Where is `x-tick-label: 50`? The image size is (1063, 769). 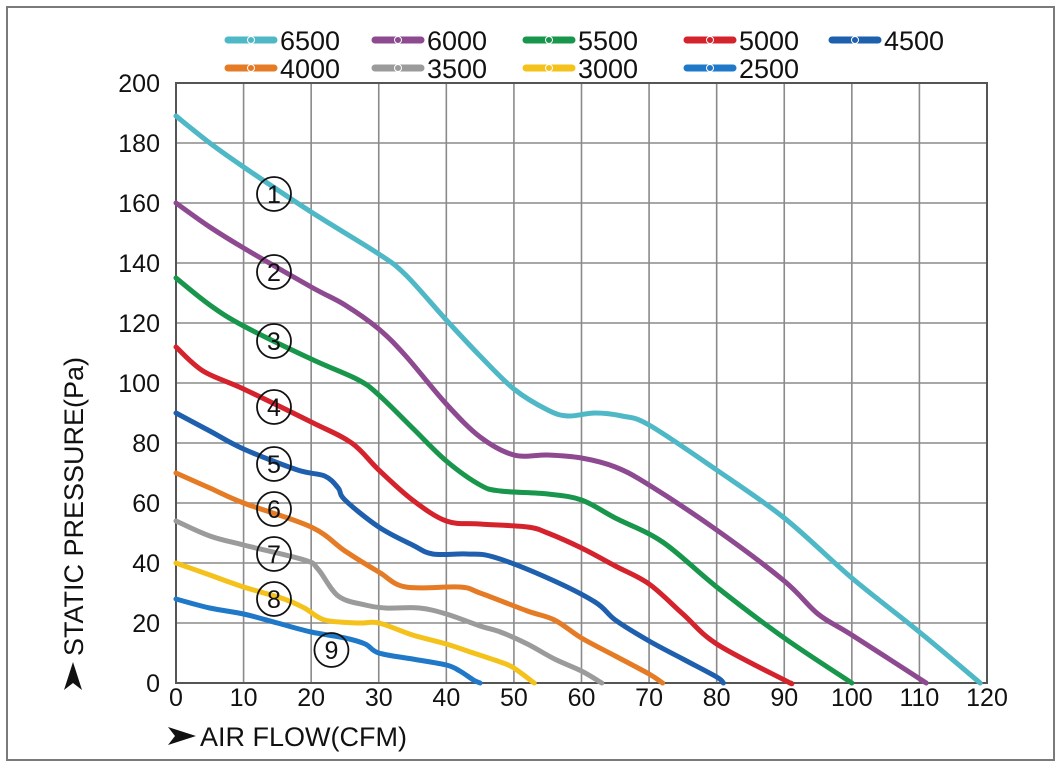
x-tick-label: 50 is located at coordinates (514, 698).